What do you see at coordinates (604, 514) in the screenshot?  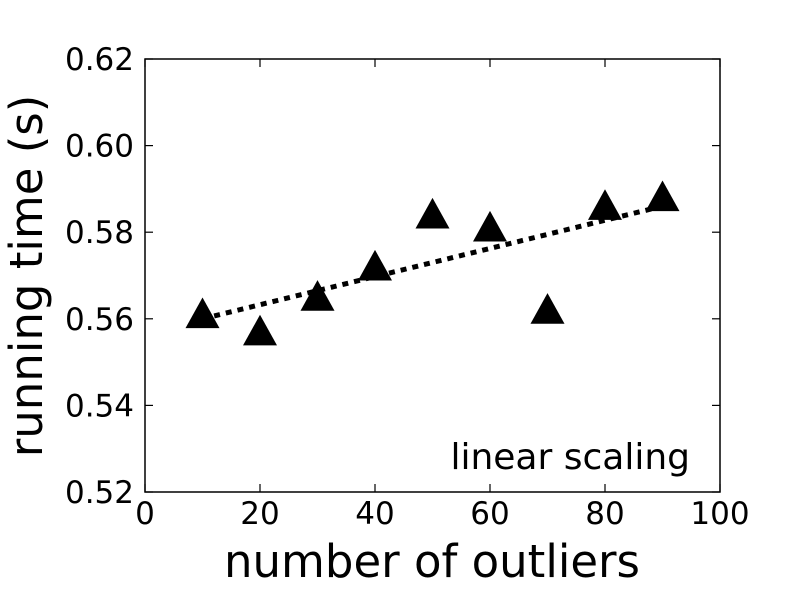 I see `x-tick-label: 80` at bounding box center [604, 514].